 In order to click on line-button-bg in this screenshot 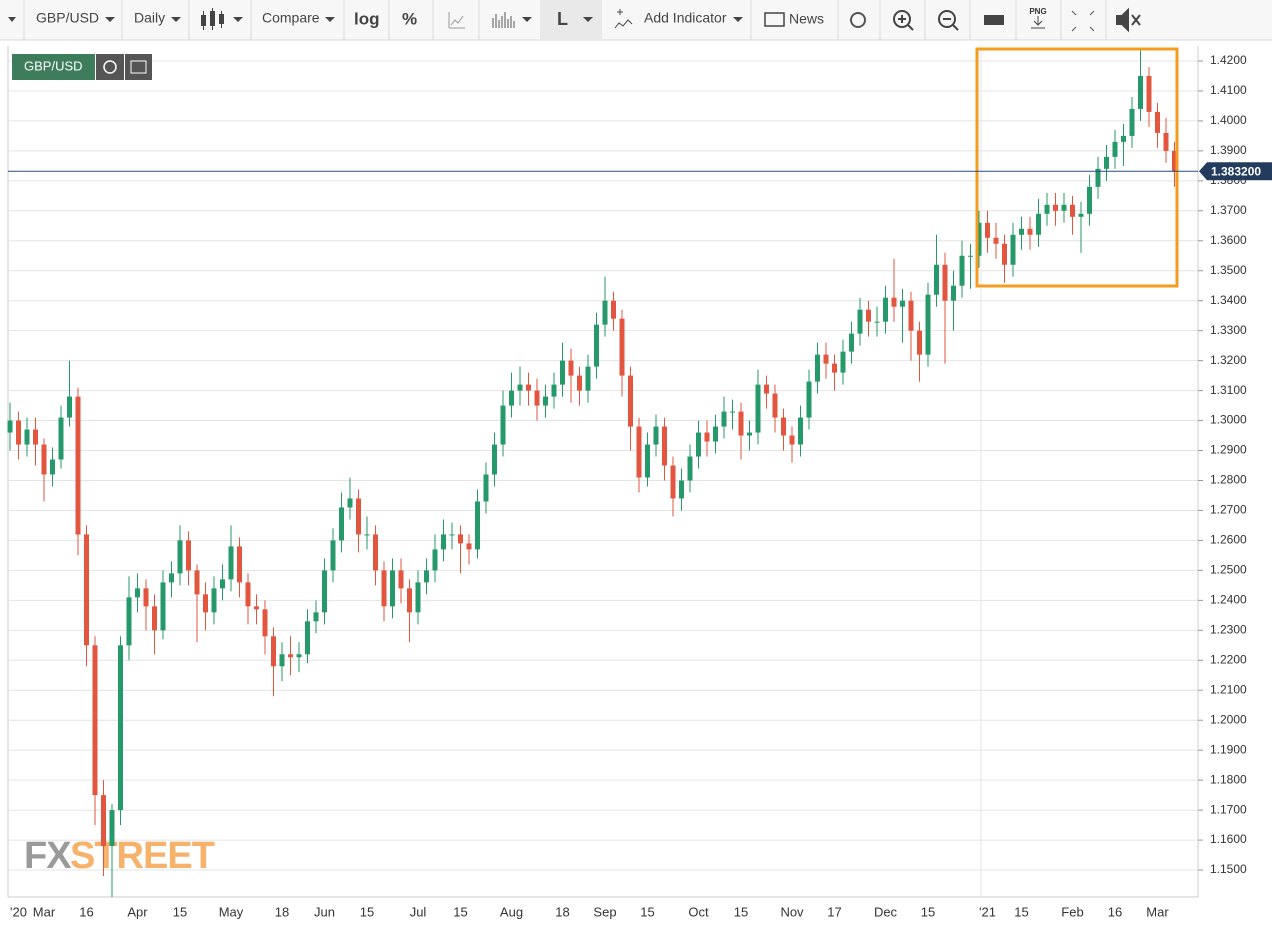, I will do `click(571, 20)`.